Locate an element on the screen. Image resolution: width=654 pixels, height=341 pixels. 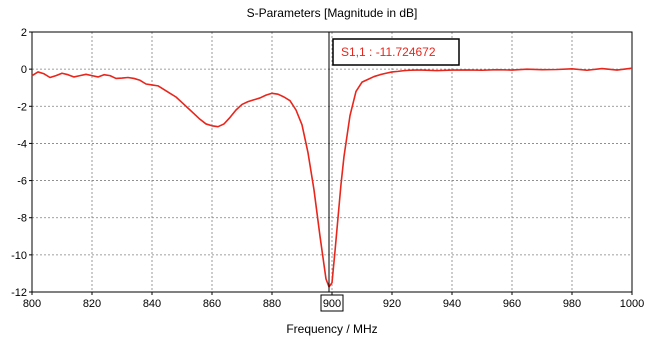
x-tick-label: 920 is located at coordinates (392, 304).